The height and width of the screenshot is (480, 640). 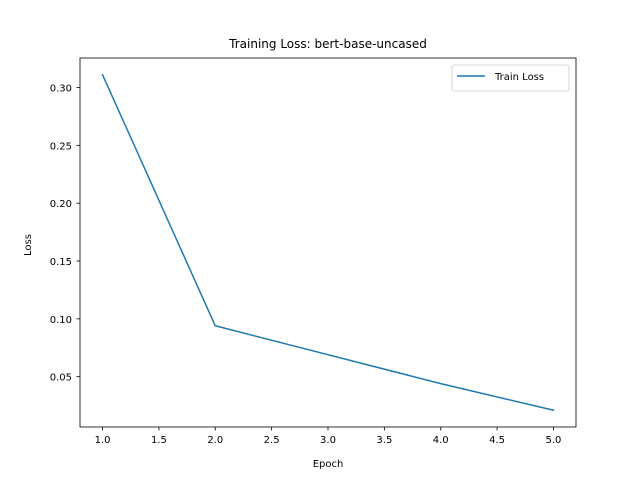 I want to click on legend-box, so click(x=510, y=78).